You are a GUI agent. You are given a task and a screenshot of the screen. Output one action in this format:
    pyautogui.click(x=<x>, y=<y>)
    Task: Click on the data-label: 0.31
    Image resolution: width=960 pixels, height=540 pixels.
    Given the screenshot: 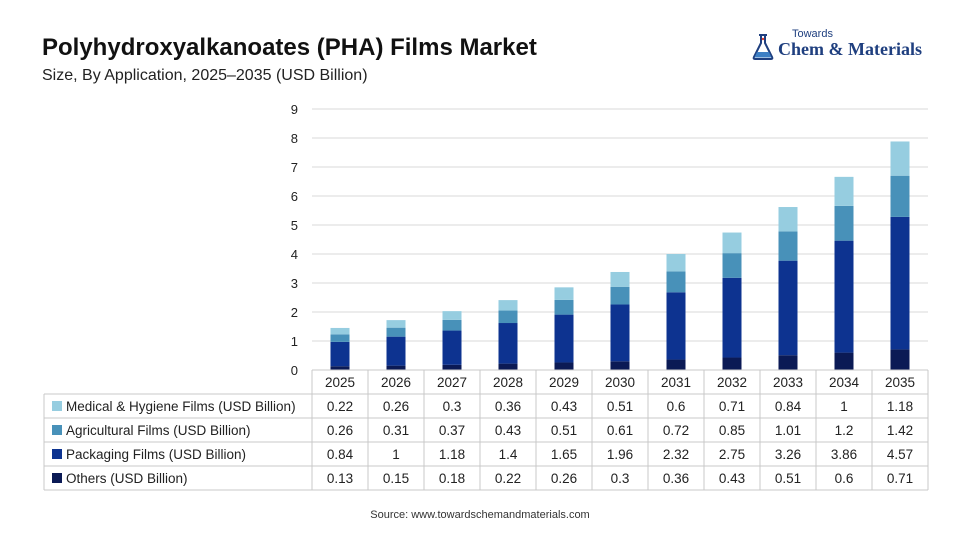 What is the action you would take?
    pyautogui.click(x=396, y=430)
    